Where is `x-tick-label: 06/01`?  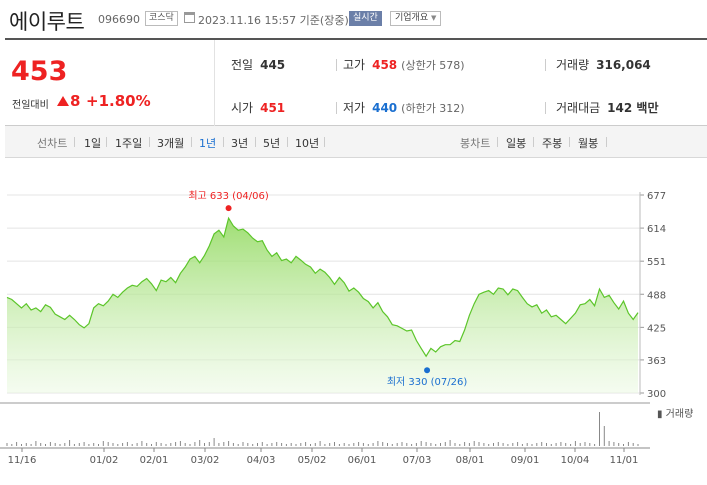
x-tick-label: 06/01 is located at coordinates (362, 460).